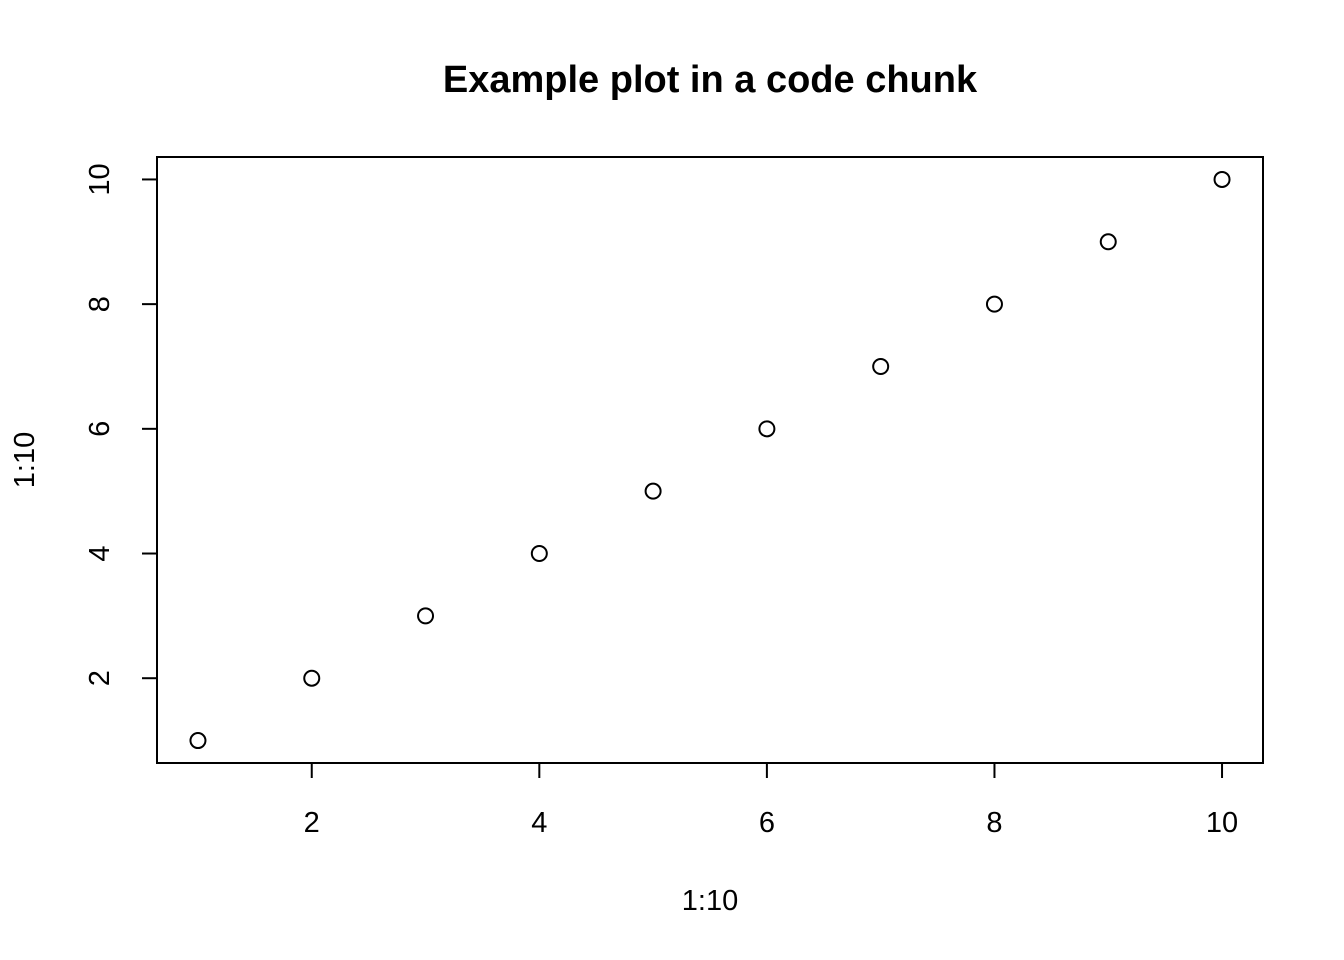 The height and width of the screenshot is (960, 1344). What do you see at coordinates (767, 823) in the screenshot?
I see `x-tick-label: 6` at bounding box center [767, 823].